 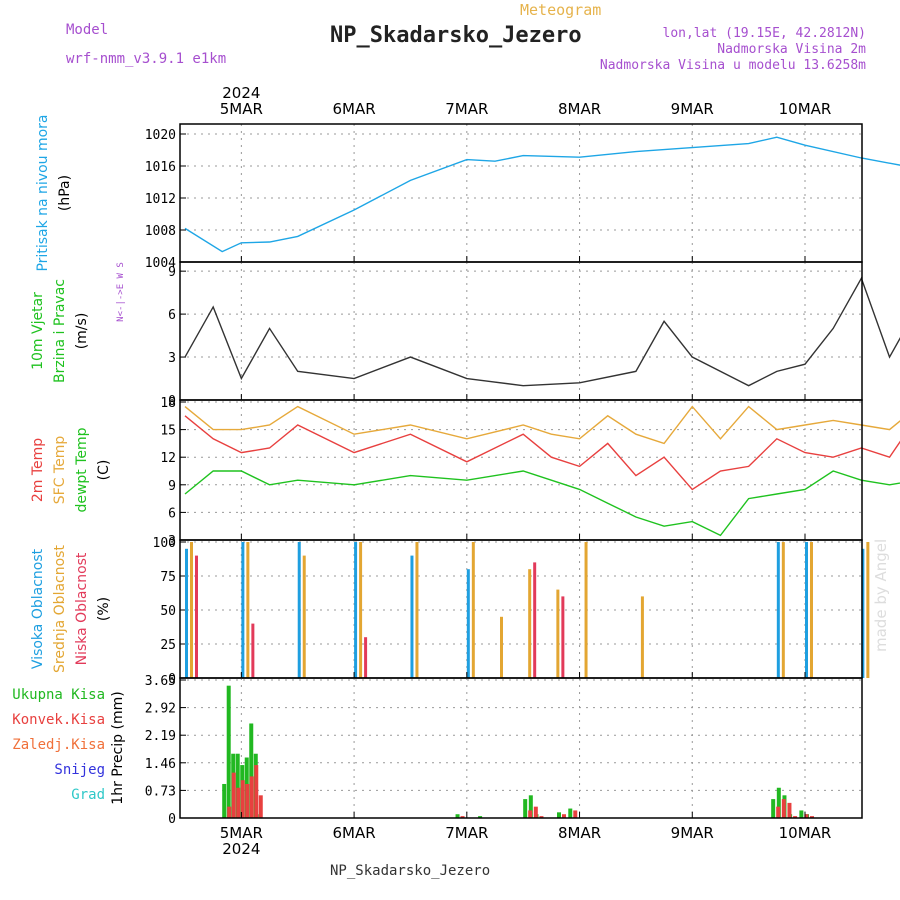 I want to click on y-axis-label: (%), so click(x=104, y=609).